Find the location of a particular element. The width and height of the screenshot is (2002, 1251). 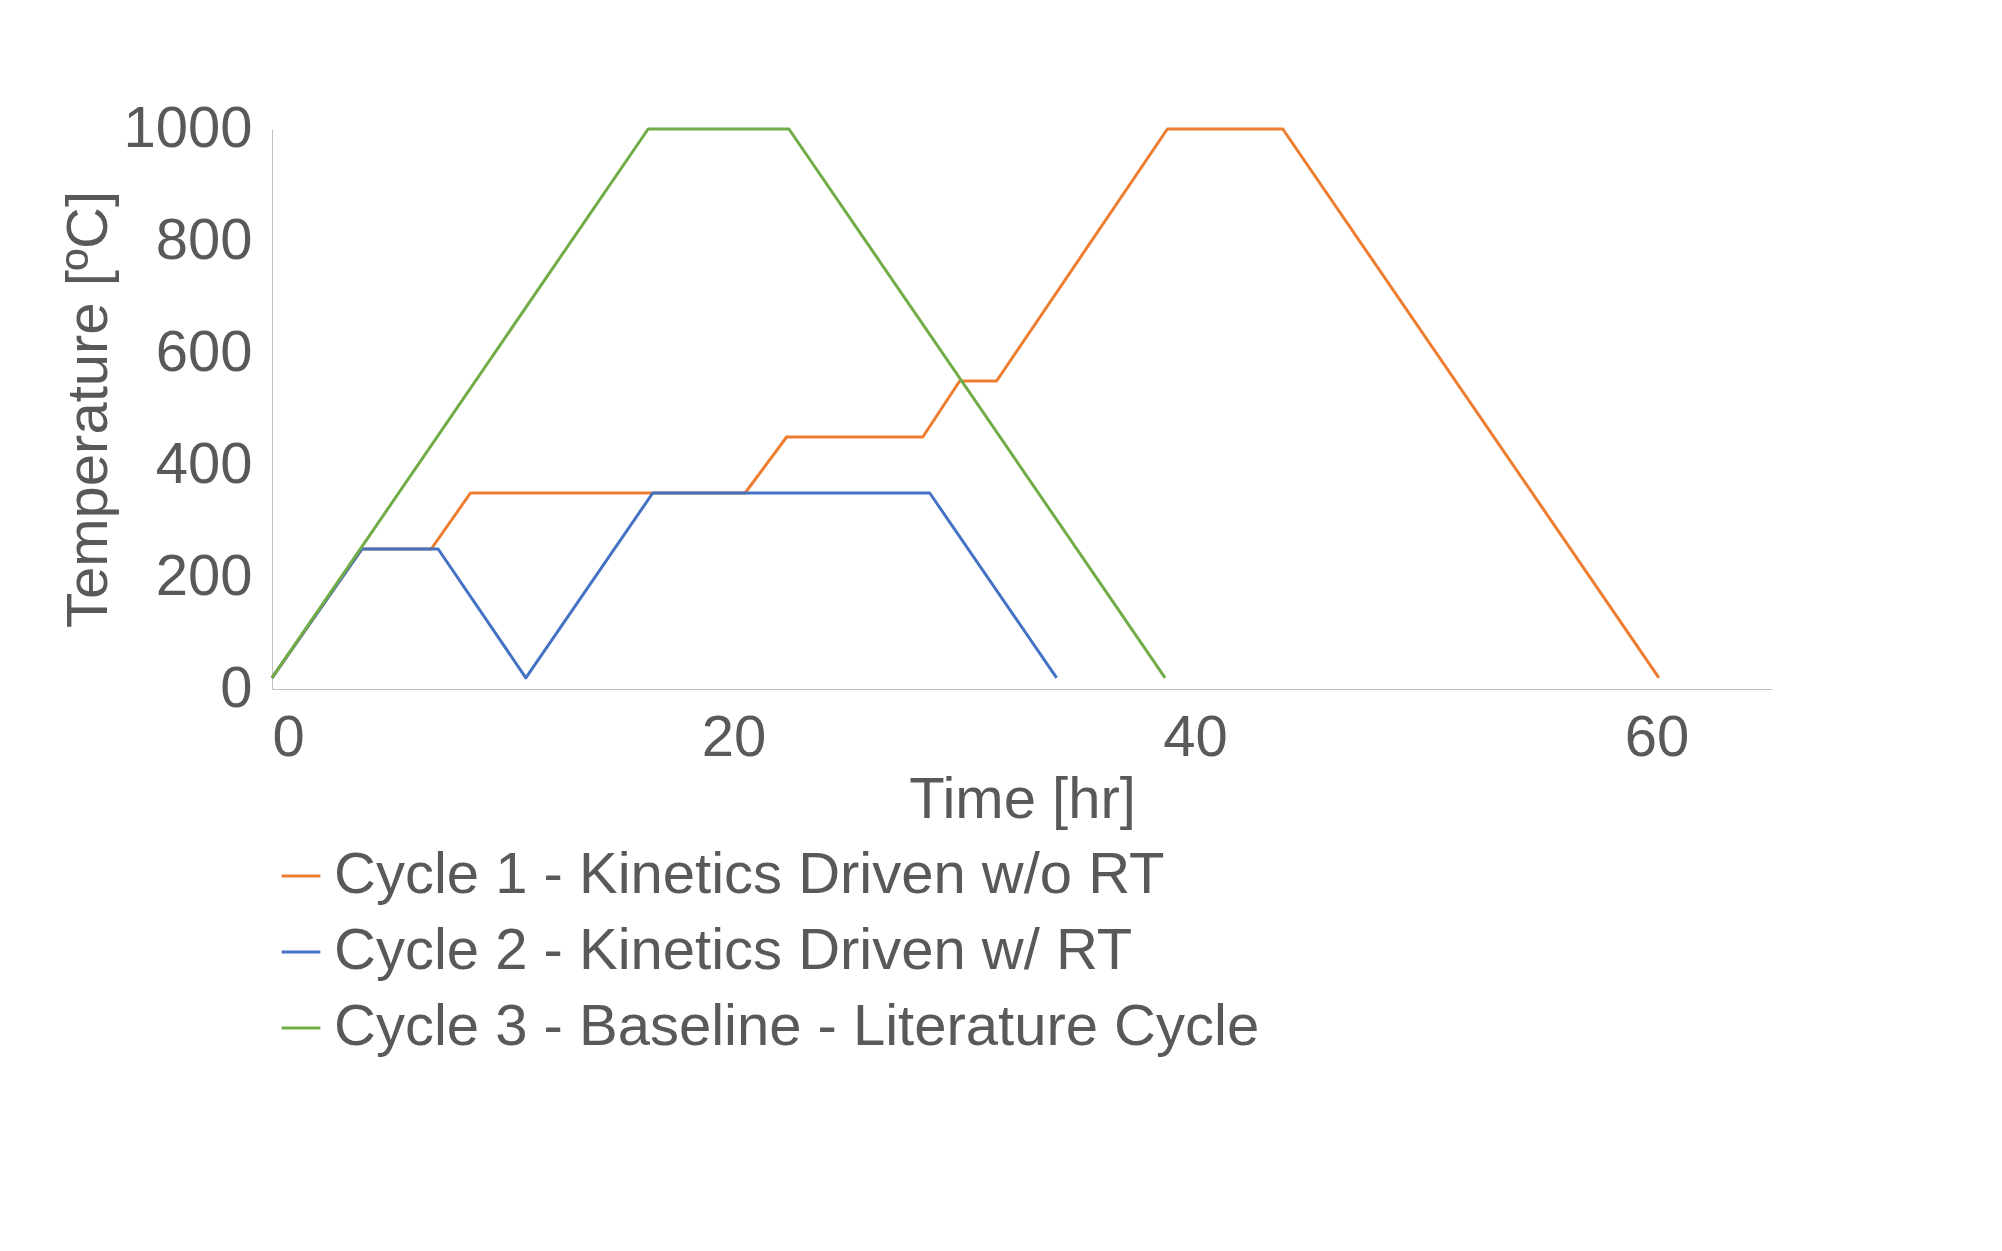

x-tick-label: 20 is located at coordinates (734, 735).